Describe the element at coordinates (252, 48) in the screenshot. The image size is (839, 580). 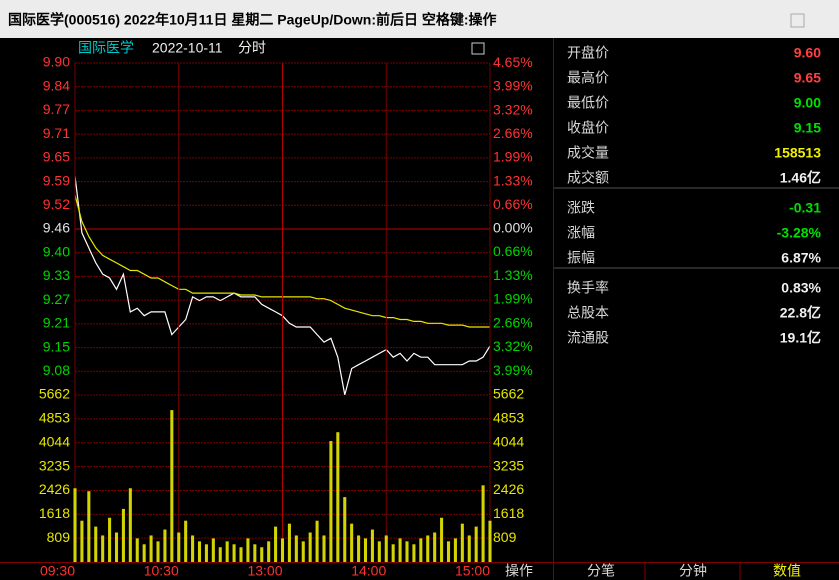
I see `chart-view: 分时` at that location.